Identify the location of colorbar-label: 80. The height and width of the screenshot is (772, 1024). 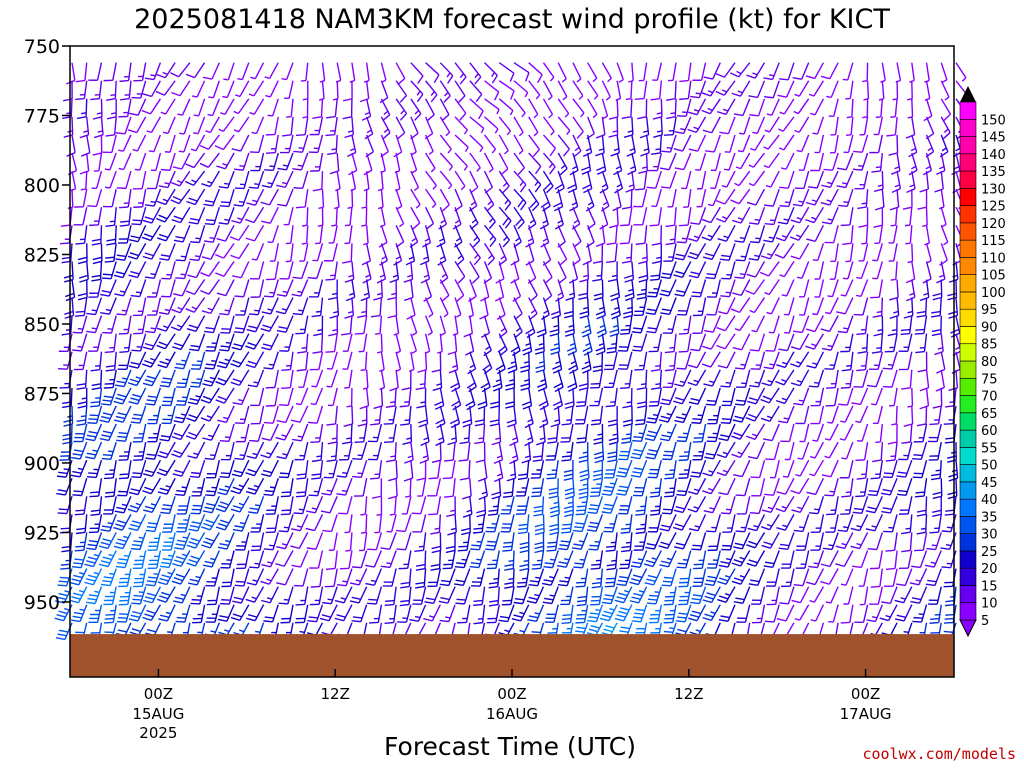
(989, 362).